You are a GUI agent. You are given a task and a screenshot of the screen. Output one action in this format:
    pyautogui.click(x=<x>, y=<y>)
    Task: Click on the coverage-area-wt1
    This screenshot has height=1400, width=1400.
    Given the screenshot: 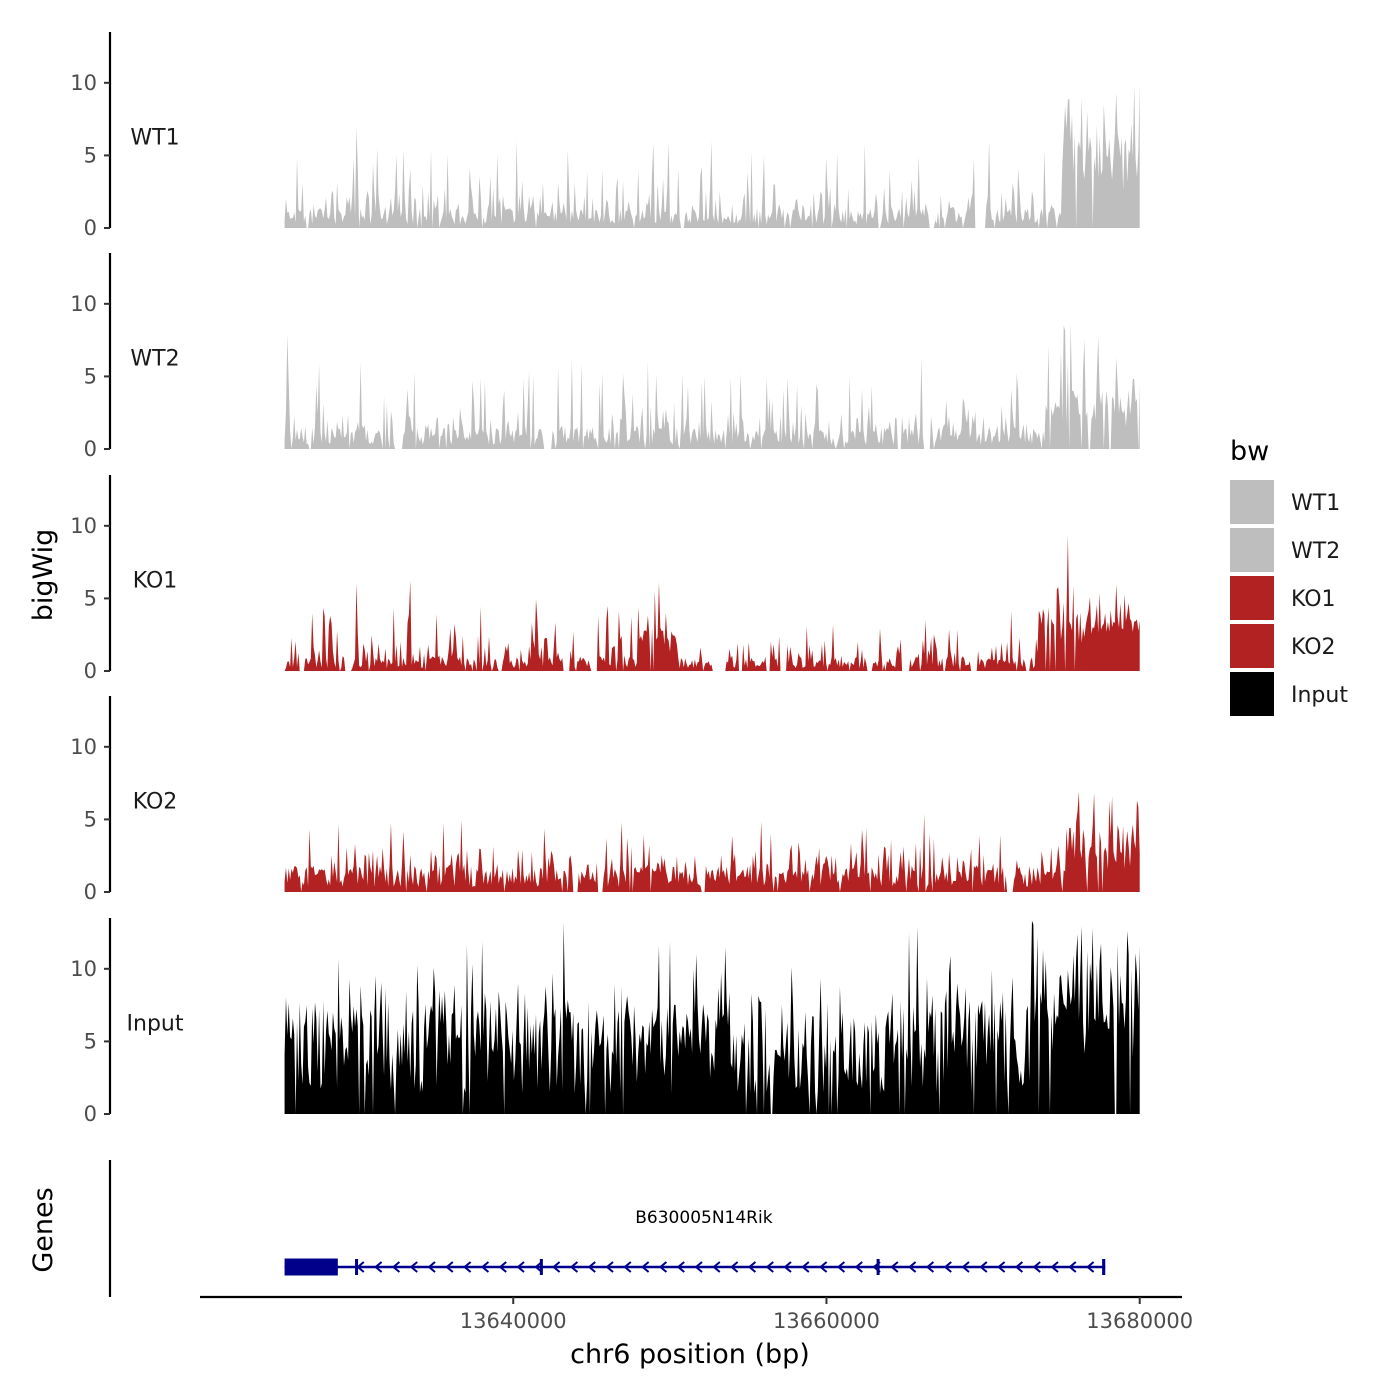 What is the action you would take?
    pyautogui.click(x=712, y=156)
    